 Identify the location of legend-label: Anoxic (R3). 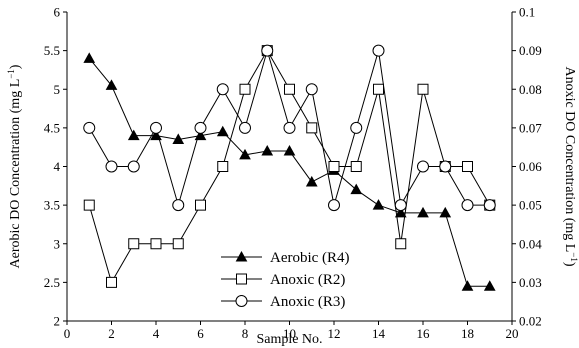
(307, 302).